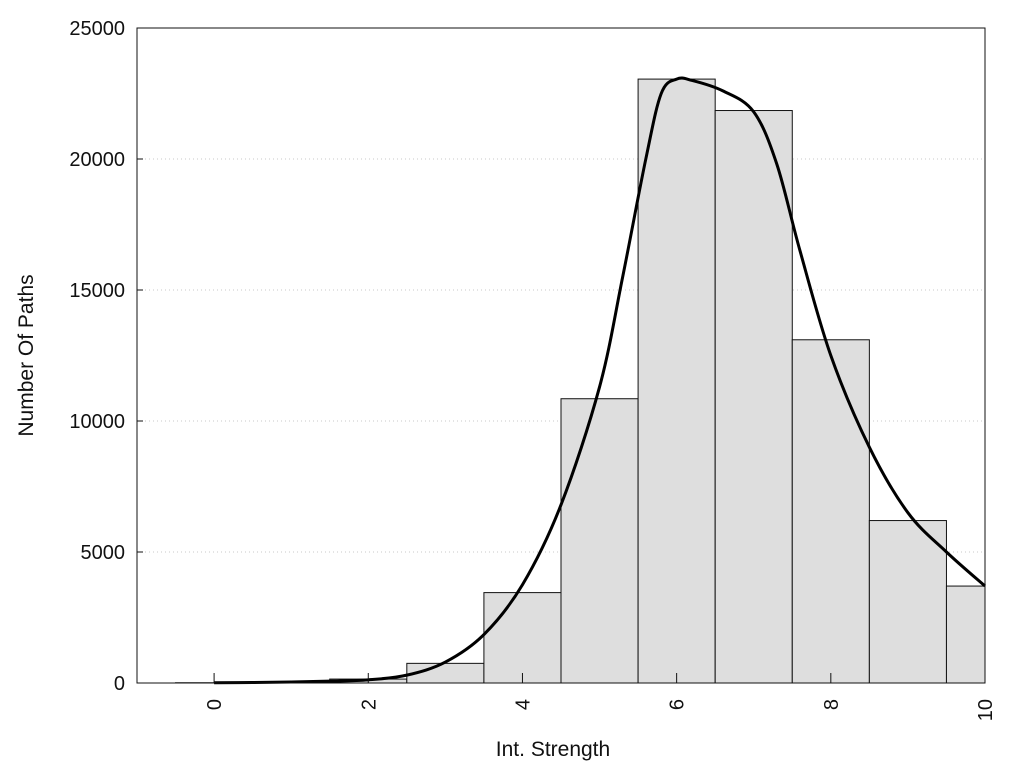 This screenshot has width=1024, height=768. What do you see at coordinates (553, 749) in the screenshot?
I see `x-axis-title: Int. Strength` at bounding box center [553, 749].